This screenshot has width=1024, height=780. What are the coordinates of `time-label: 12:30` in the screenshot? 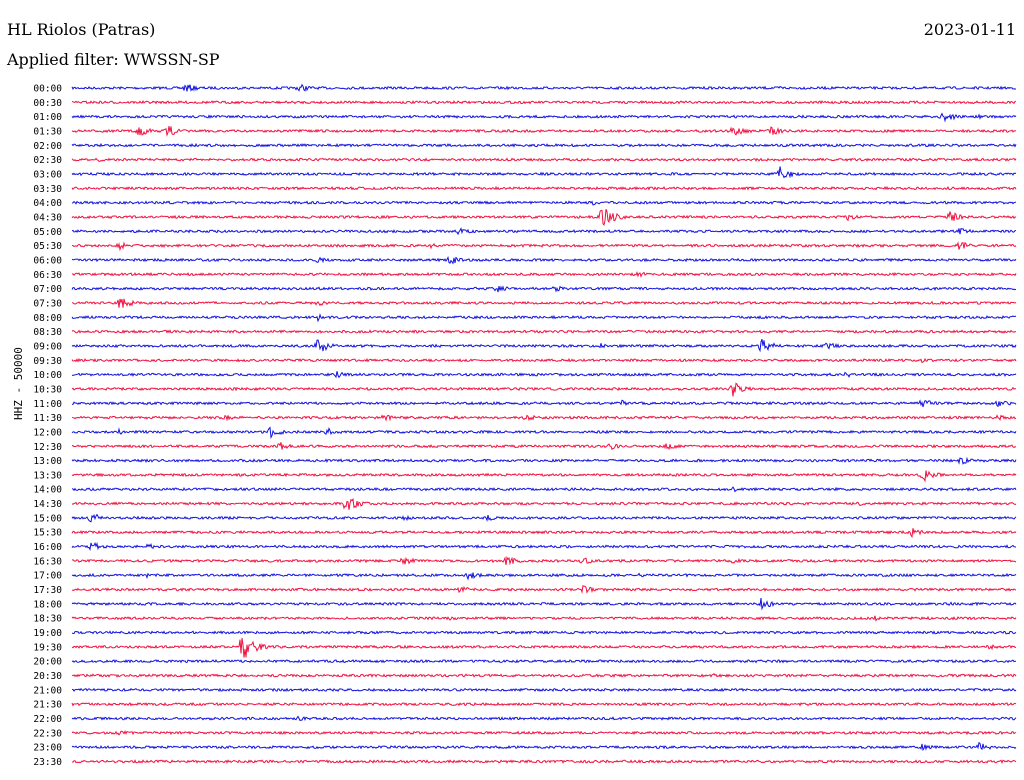 It's located at (47, 447).